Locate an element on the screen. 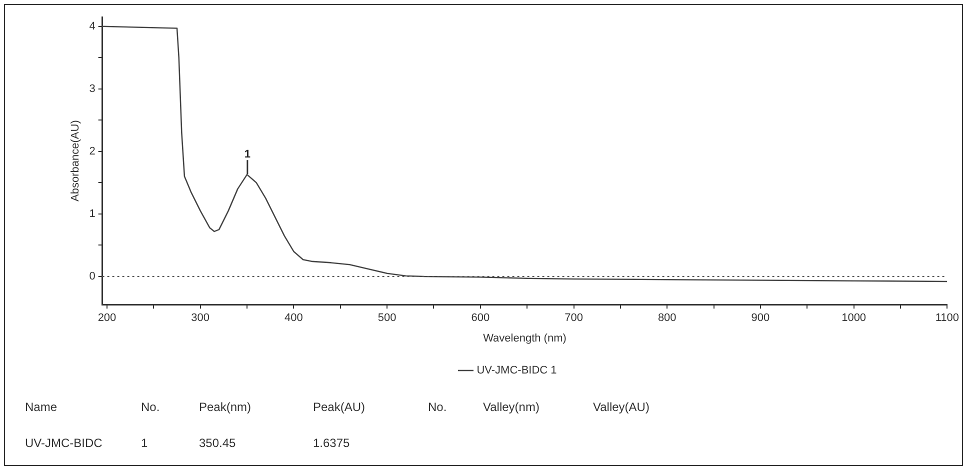 This screenshot has height=472, width=969. y-axis-title: Absorbance(AU) is located at coordinates (76, 161).